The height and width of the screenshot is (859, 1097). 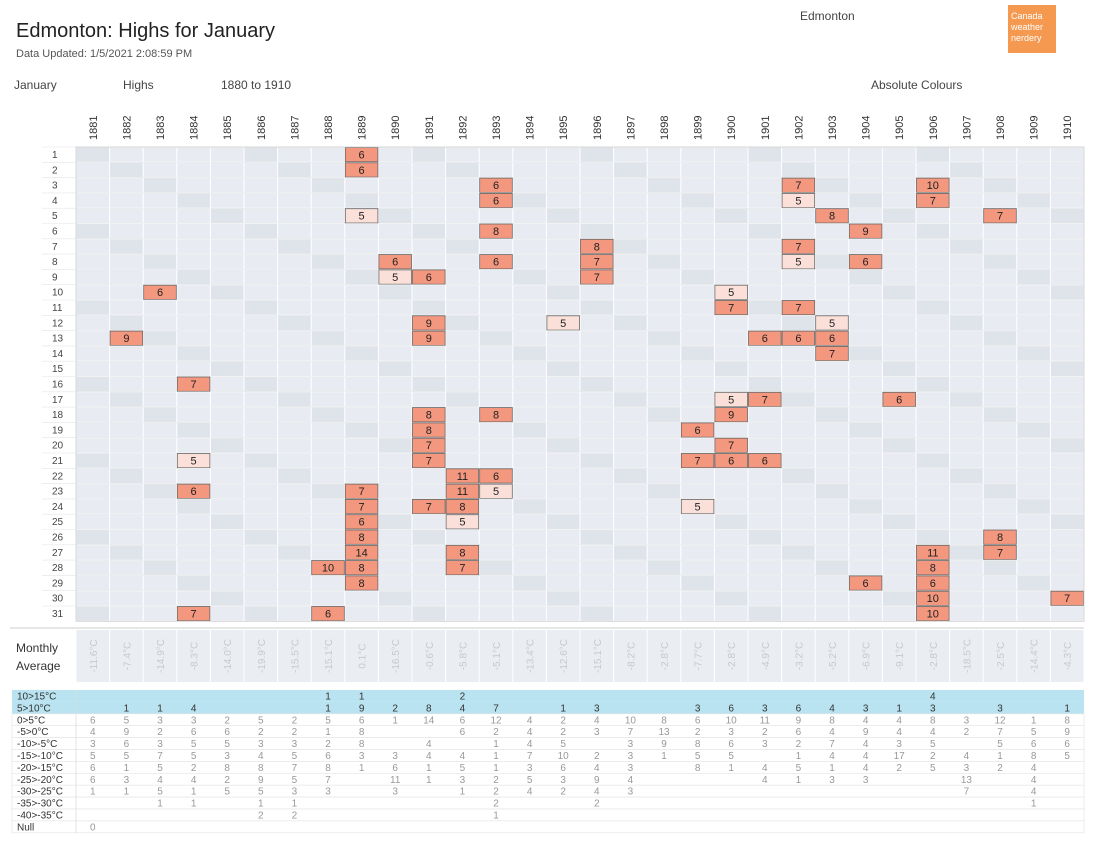 I want to click on bin-count: 3, so click(x=631, y=768).